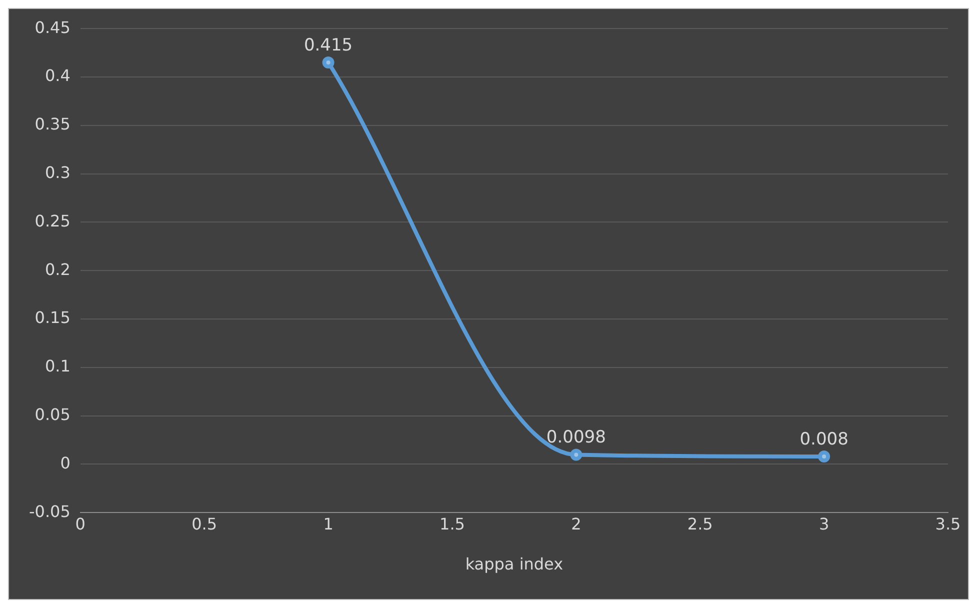  What do you see at coordinates (52, 27) in the screenshot?
I see `y-tick-label: 0.45` at bounding box center [52, 27].